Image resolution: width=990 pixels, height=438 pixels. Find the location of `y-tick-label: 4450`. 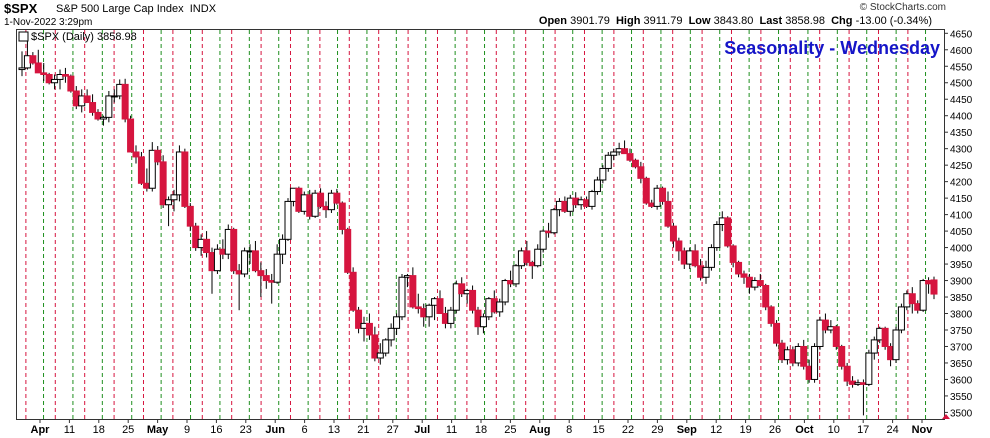

y-tick-label: 4450 is located at coordinates (961, 100).